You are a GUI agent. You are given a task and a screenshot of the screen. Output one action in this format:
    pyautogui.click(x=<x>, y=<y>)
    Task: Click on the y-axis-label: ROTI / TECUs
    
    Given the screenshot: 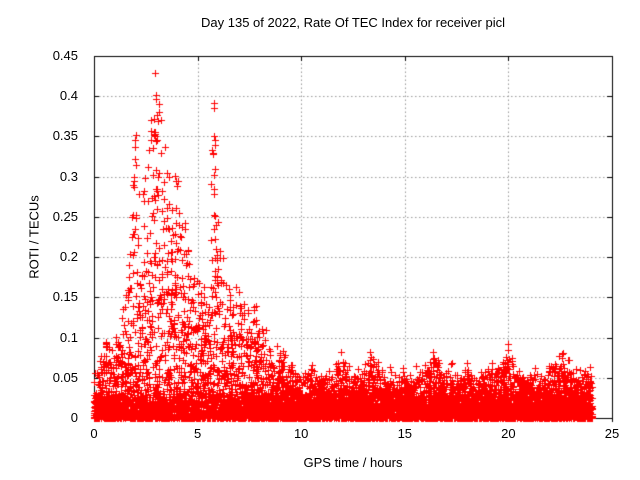 What is the action you would take?
    pyautogui.click(x=34, y=237)
    